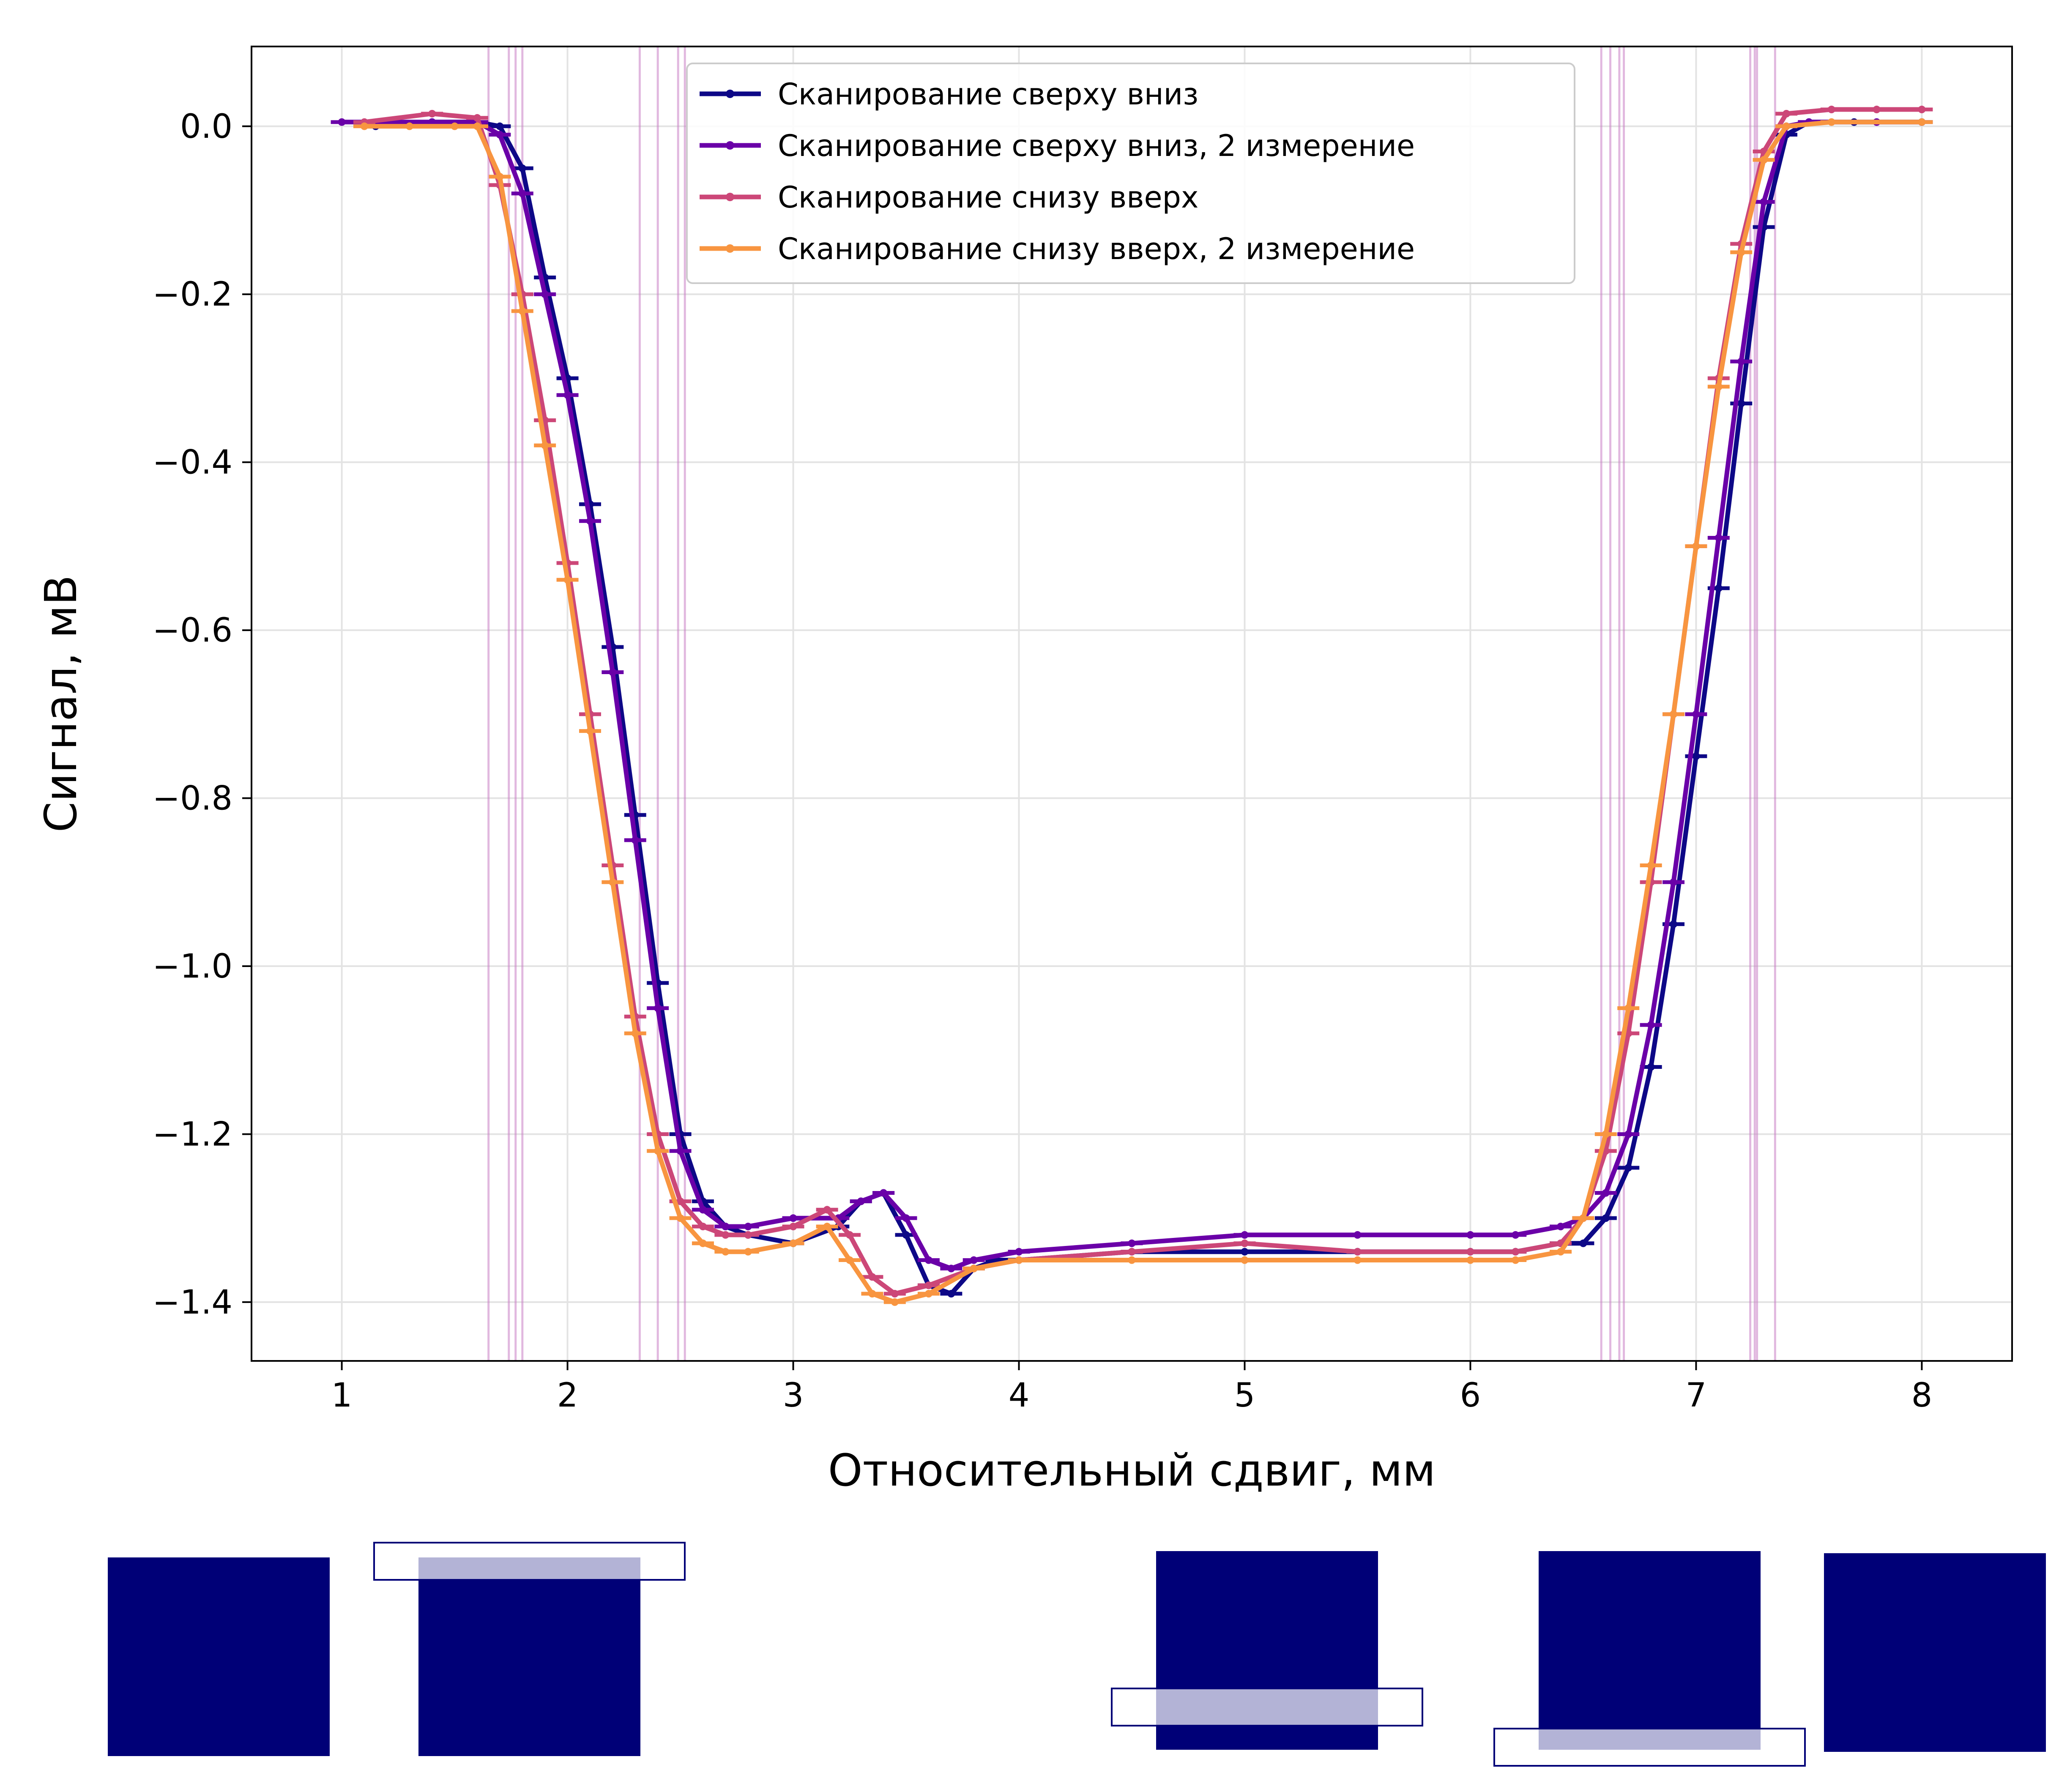 This screenshot has height=1792, width=2059. Describe the element at coordinates (192, 295) in the screenshot. I see `y-tick-label: −0.2` at that location.